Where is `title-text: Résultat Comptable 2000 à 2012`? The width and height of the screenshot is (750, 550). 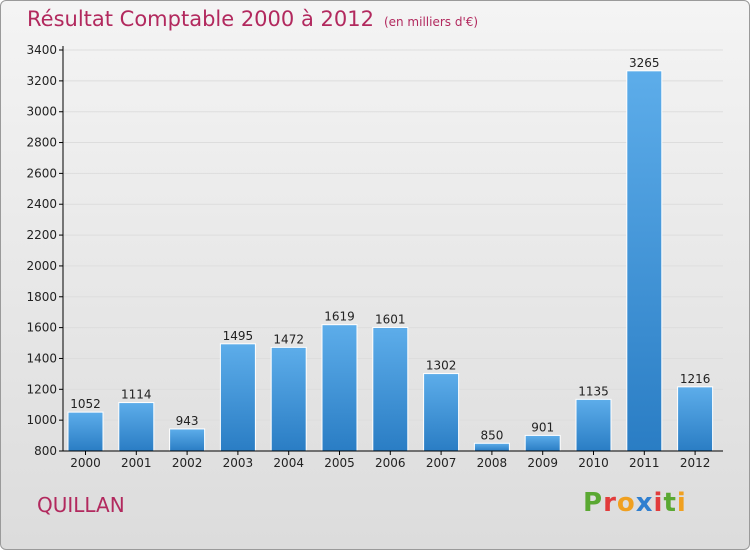 title-text: Résultat Comptable 2000 à 2012 is located at coordinates (200, 19).